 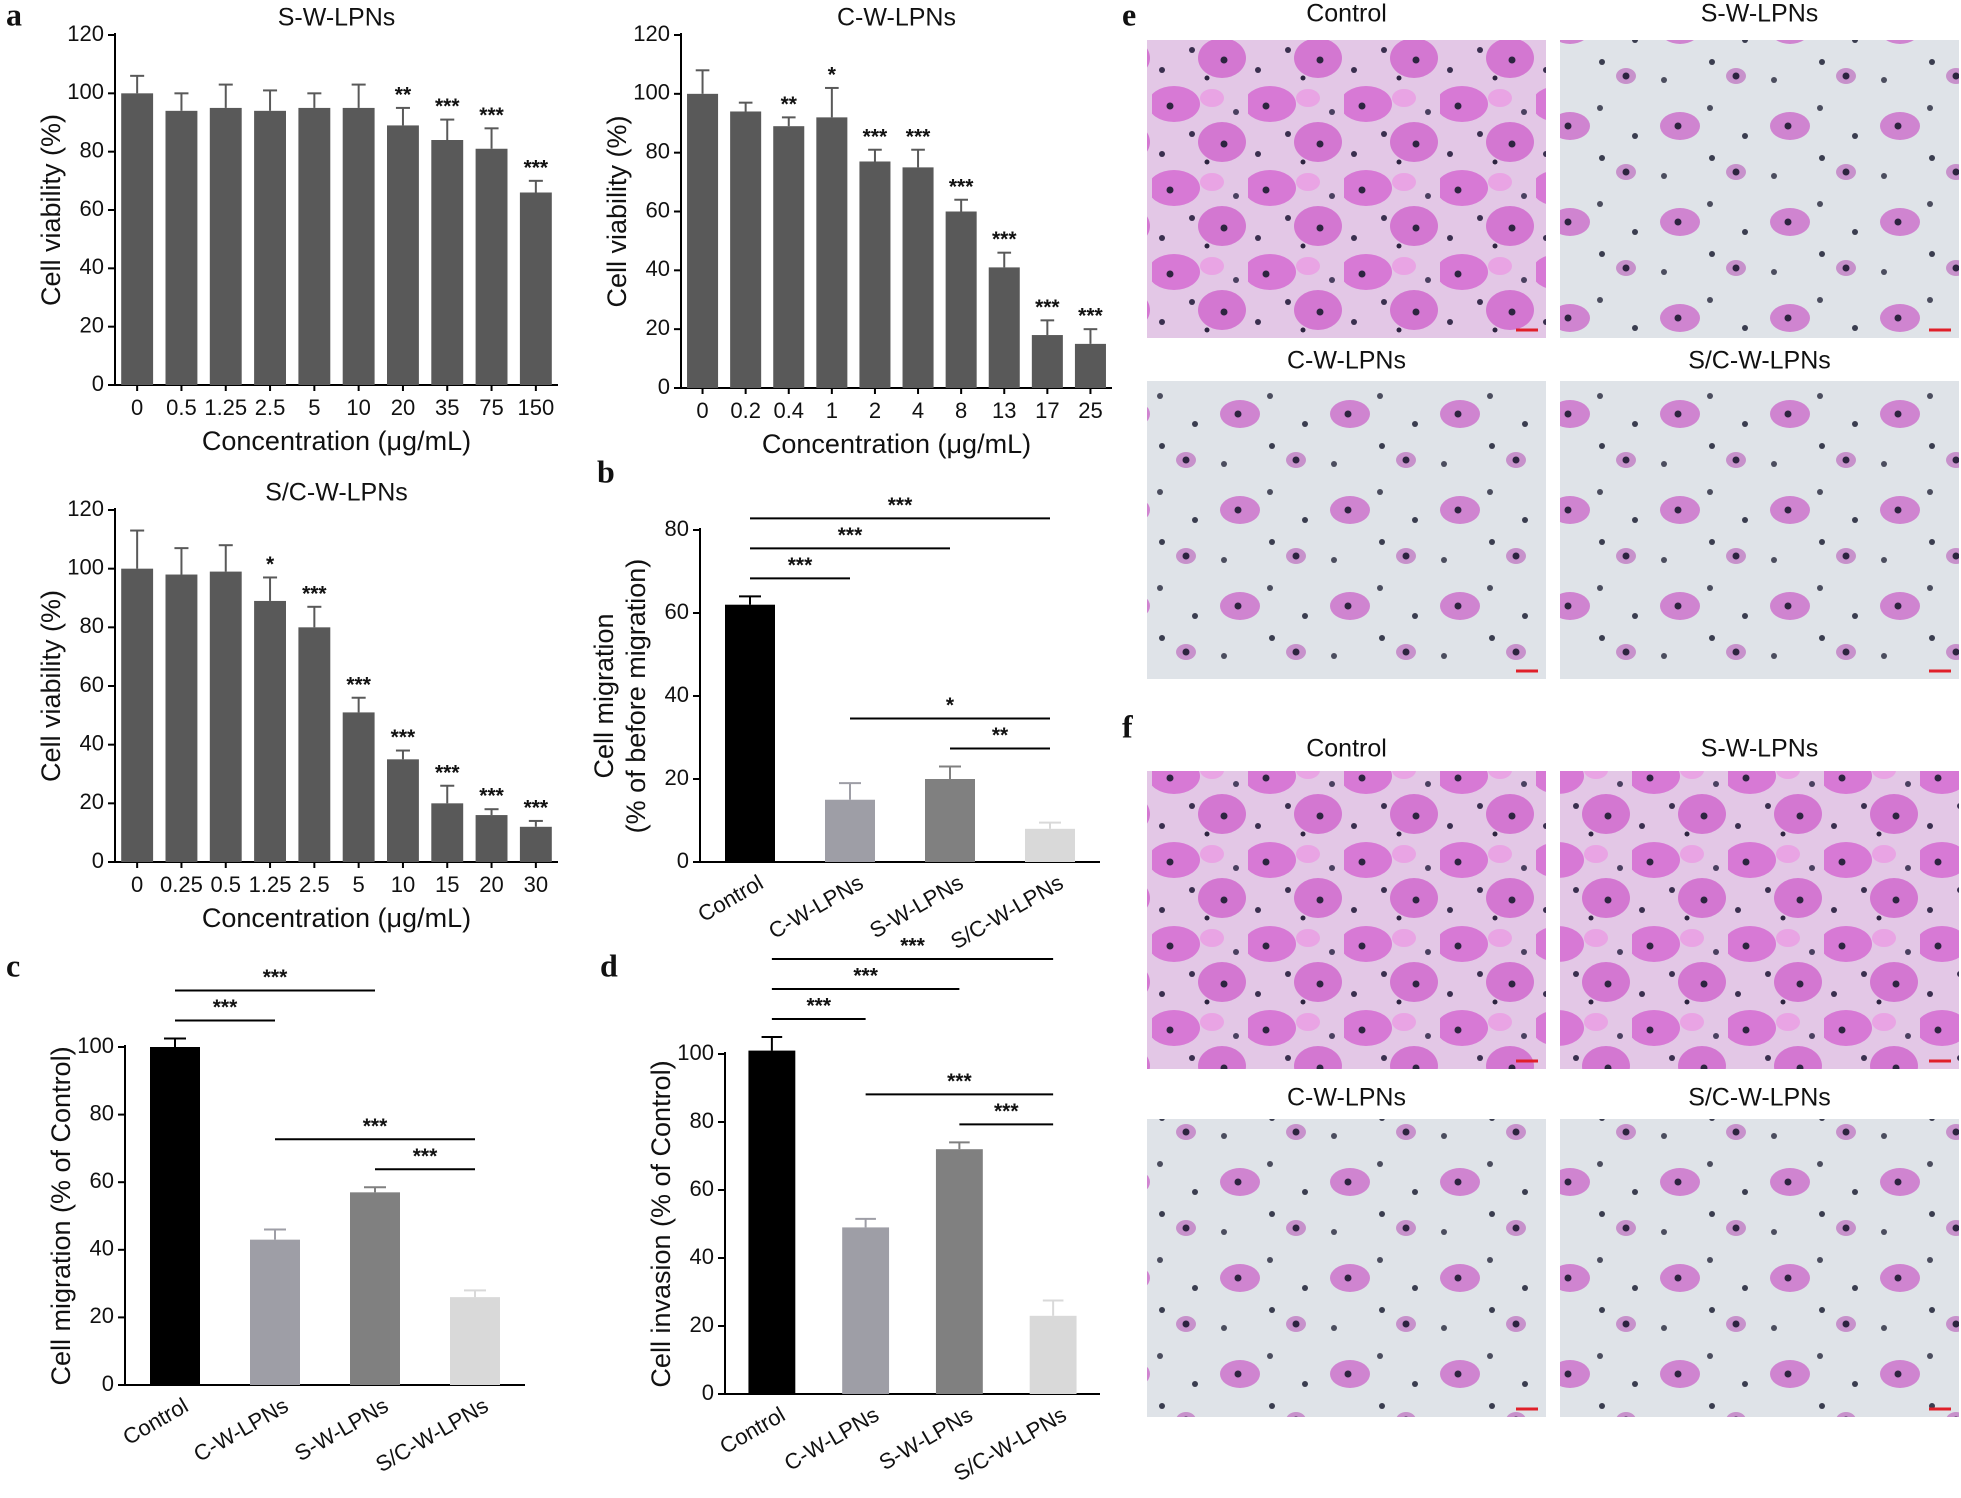 I want to click on significance-mark: **, so click(x=789, y=104).